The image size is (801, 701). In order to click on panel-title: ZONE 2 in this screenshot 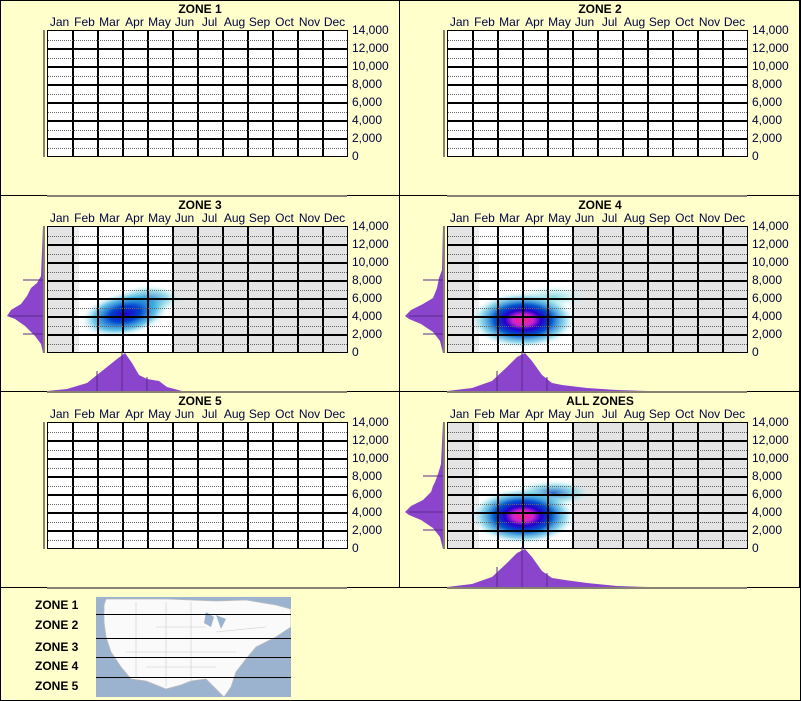, I will do `click(600, 9)`.